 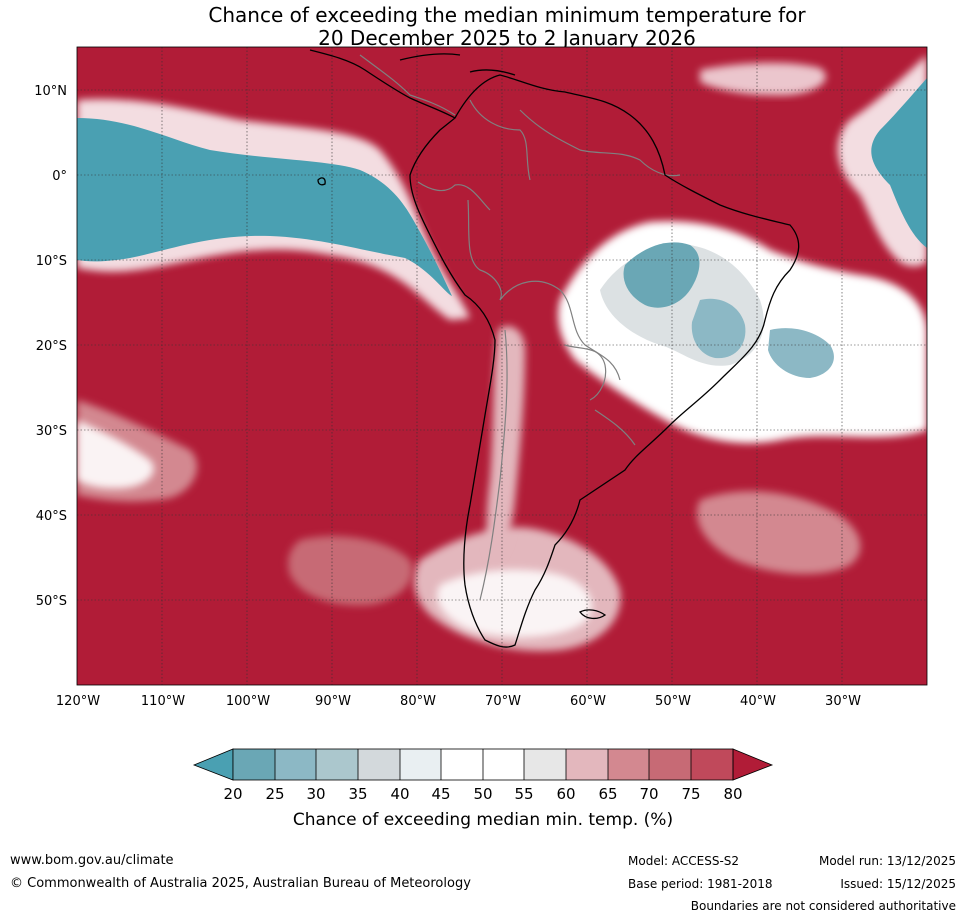 I want to click on coast-central-america, so click(x=382, y=84).